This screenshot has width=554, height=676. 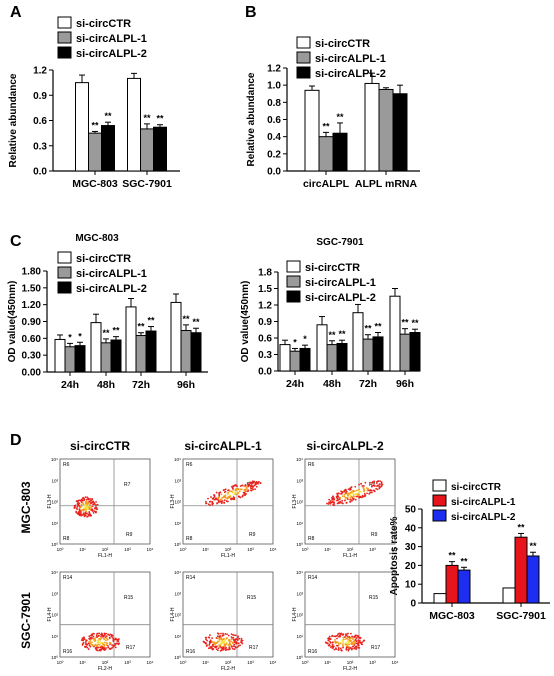 I want to click on chart-a-y-tick-label: 0.3, so click(x=40, y=146).